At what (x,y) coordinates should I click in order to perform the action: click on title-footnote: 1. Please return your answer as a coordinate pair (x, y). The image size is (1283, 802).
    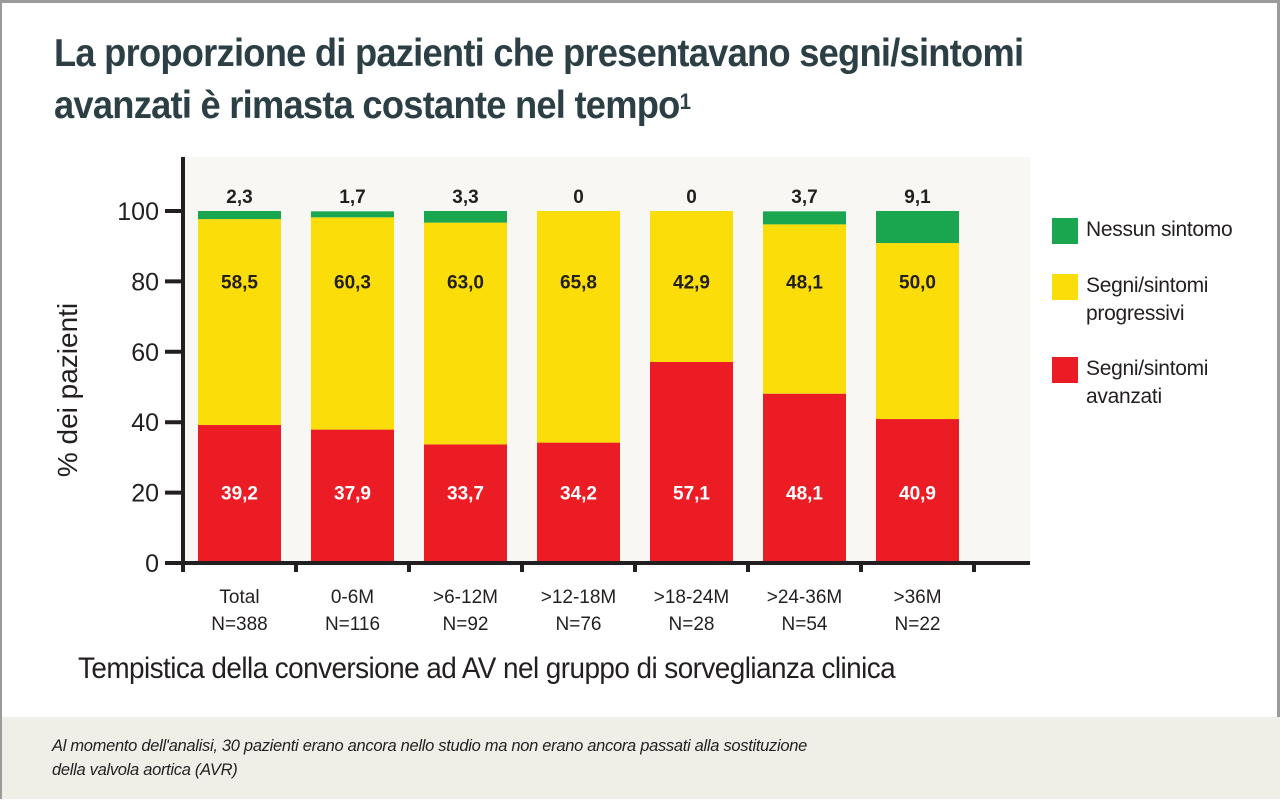
    Looking at the image, I should click on (685, 101).